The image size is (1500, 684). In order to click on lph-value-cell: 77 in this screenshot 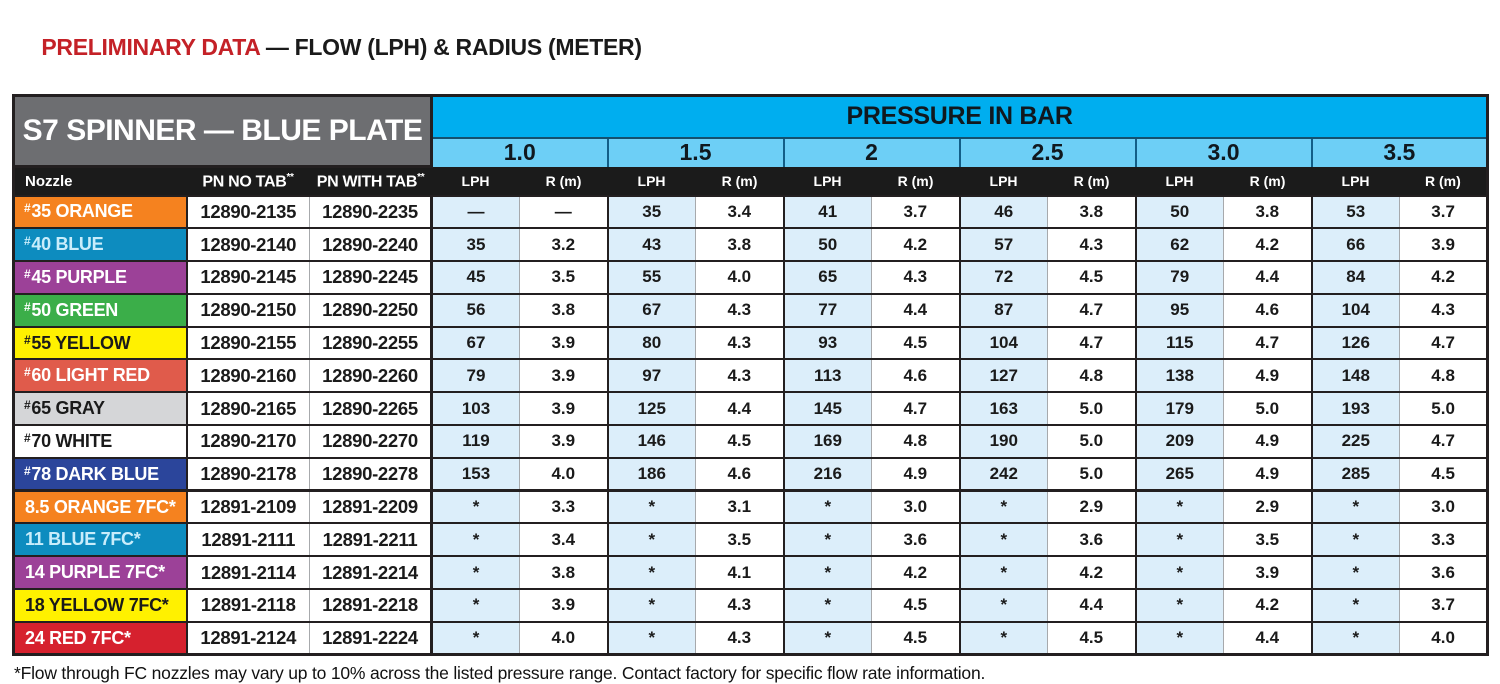, I will do `click(827, 309)`.